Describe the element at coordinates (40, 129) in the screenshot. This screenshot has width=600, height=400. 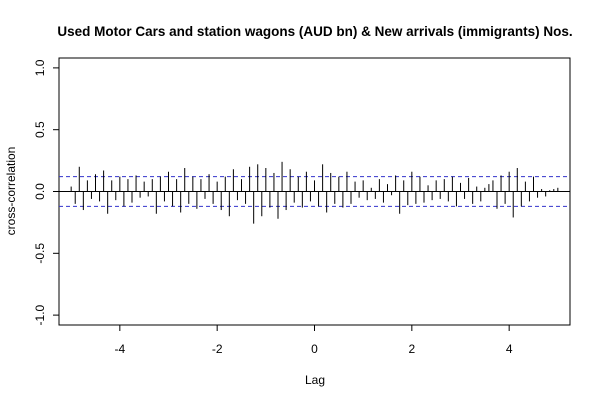
I see `y-tick-label: 0.5` at that location.